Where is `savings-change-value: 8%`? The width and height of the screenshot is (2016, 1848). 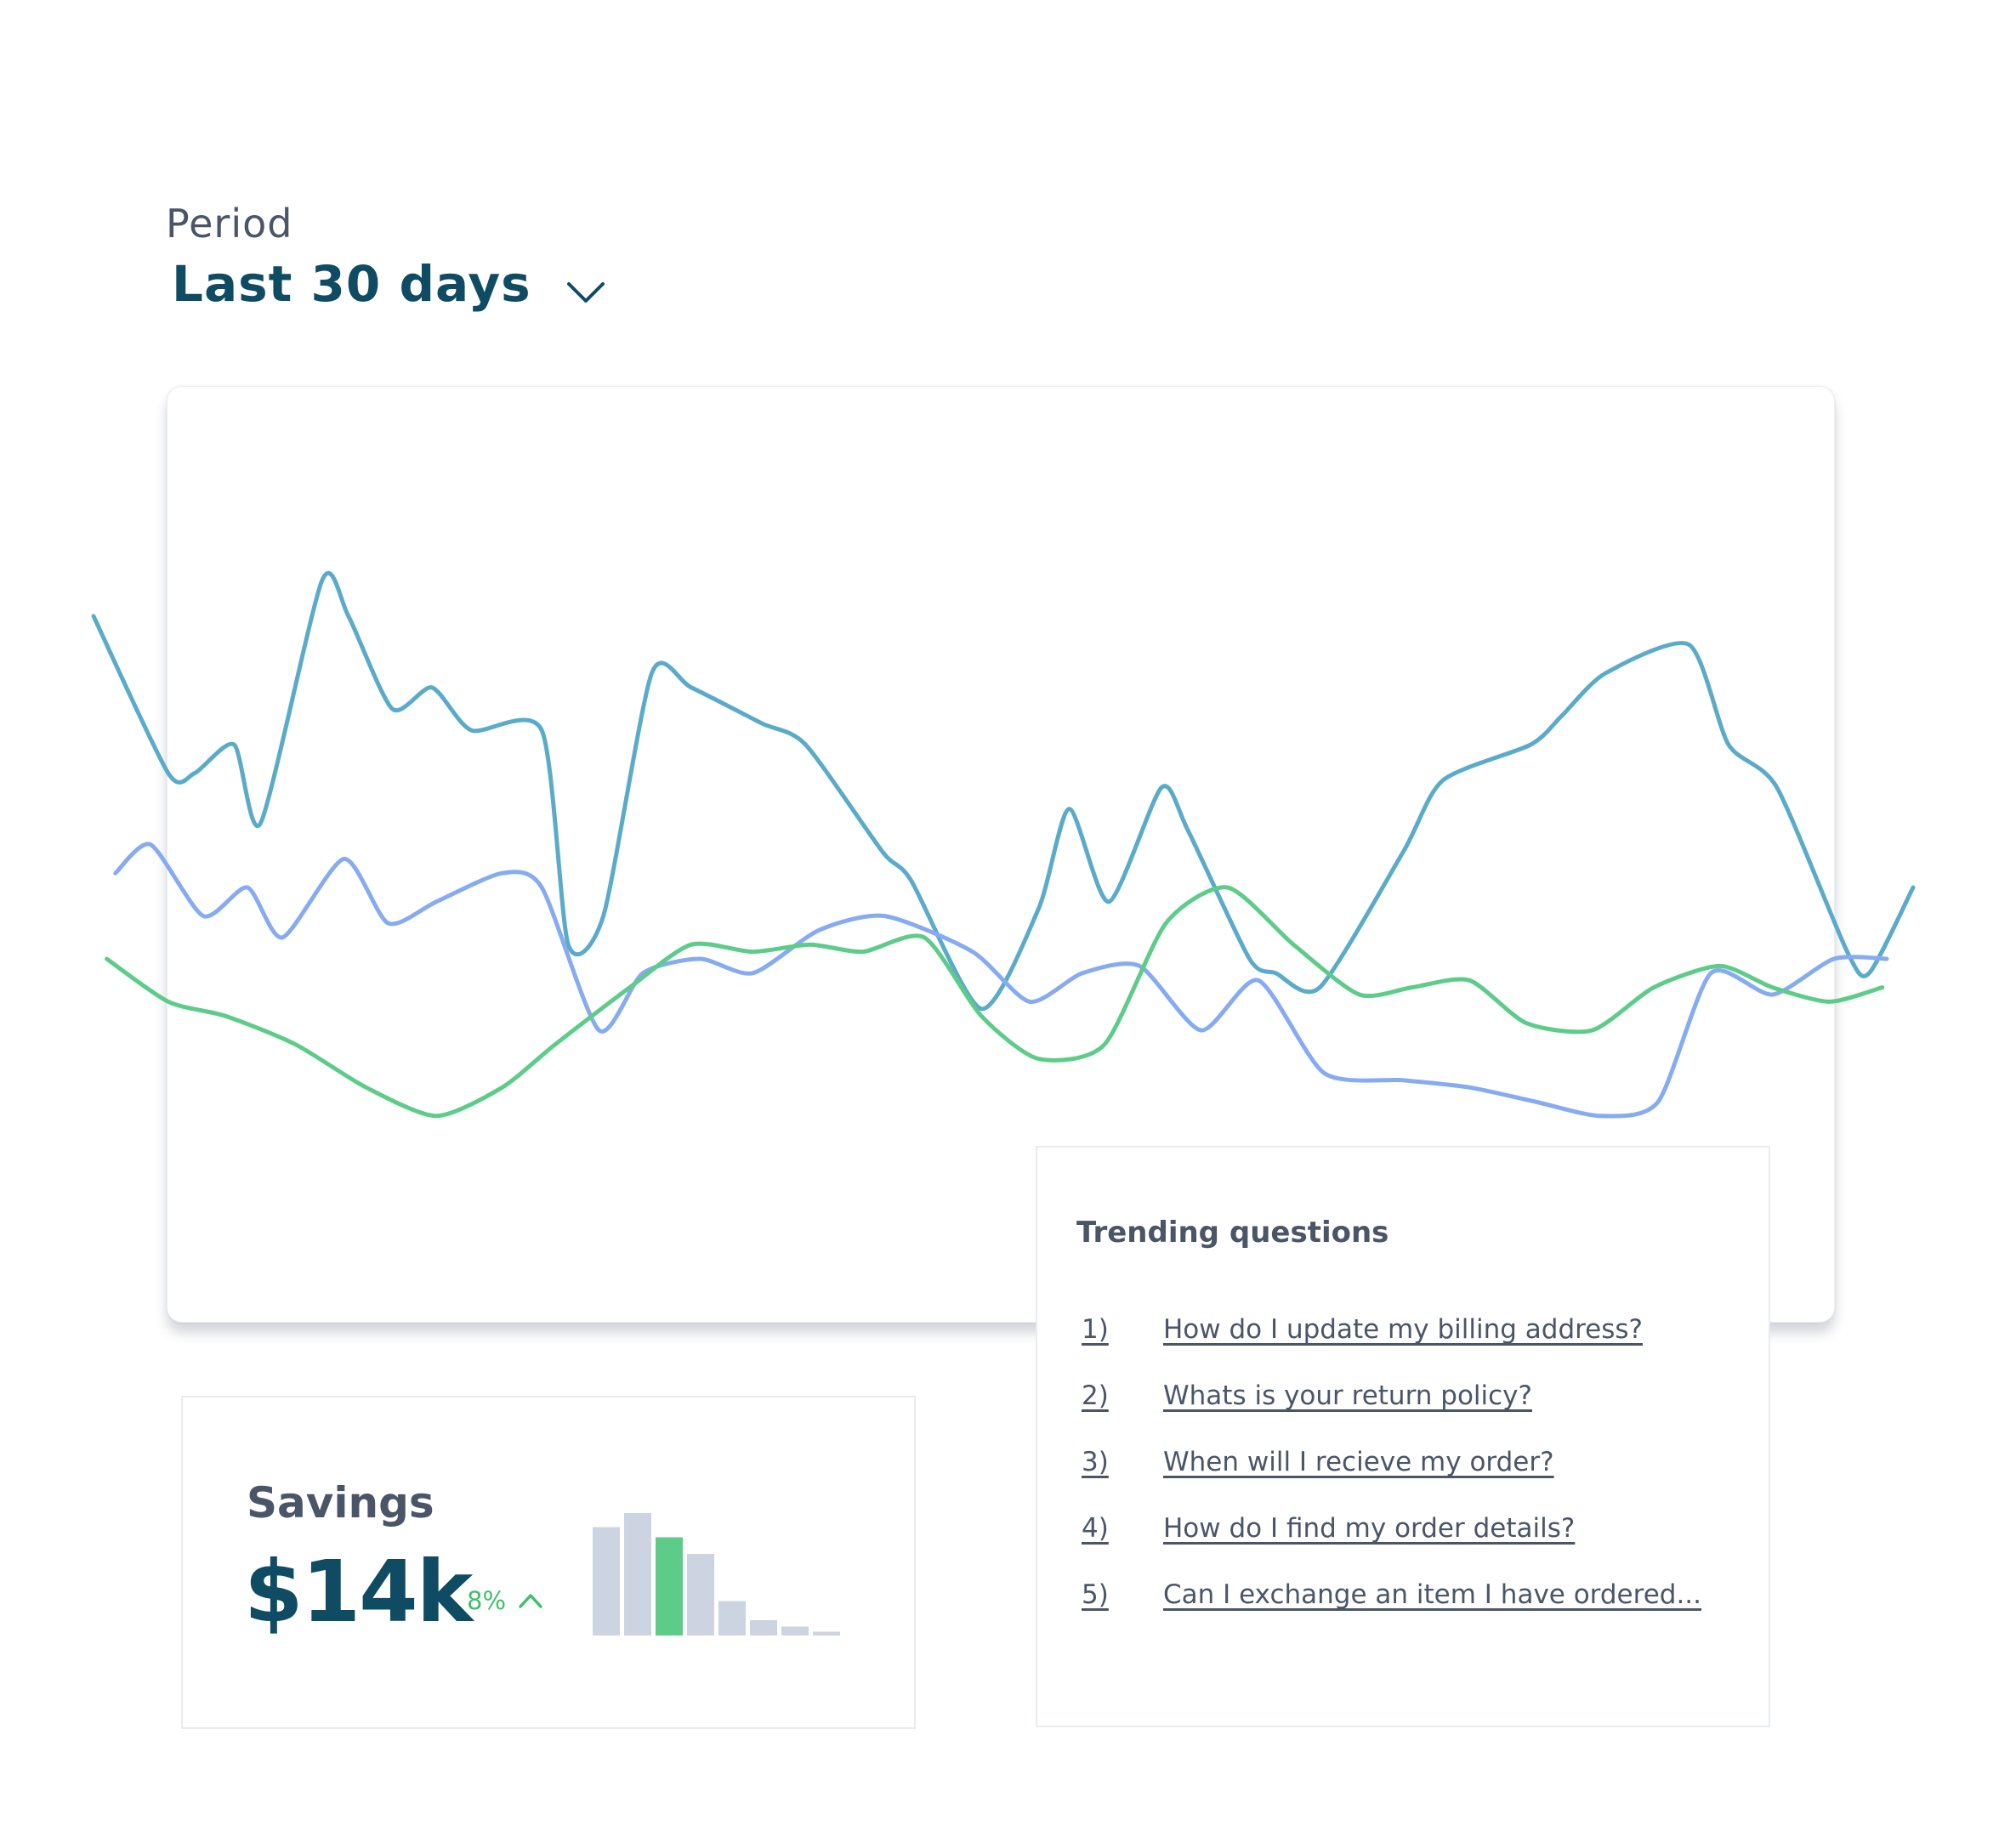 savings-change-value: 8% is located at coordinates (487, 1600).